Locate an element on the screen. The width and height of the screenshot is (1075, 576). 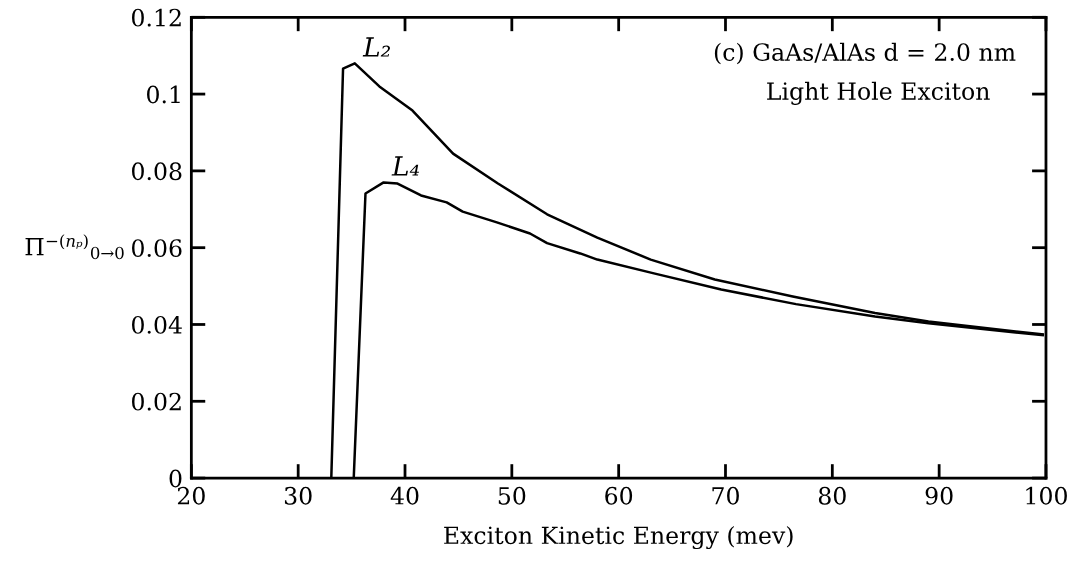
x-tick-label: 60 is located at coordinates (619, 495).